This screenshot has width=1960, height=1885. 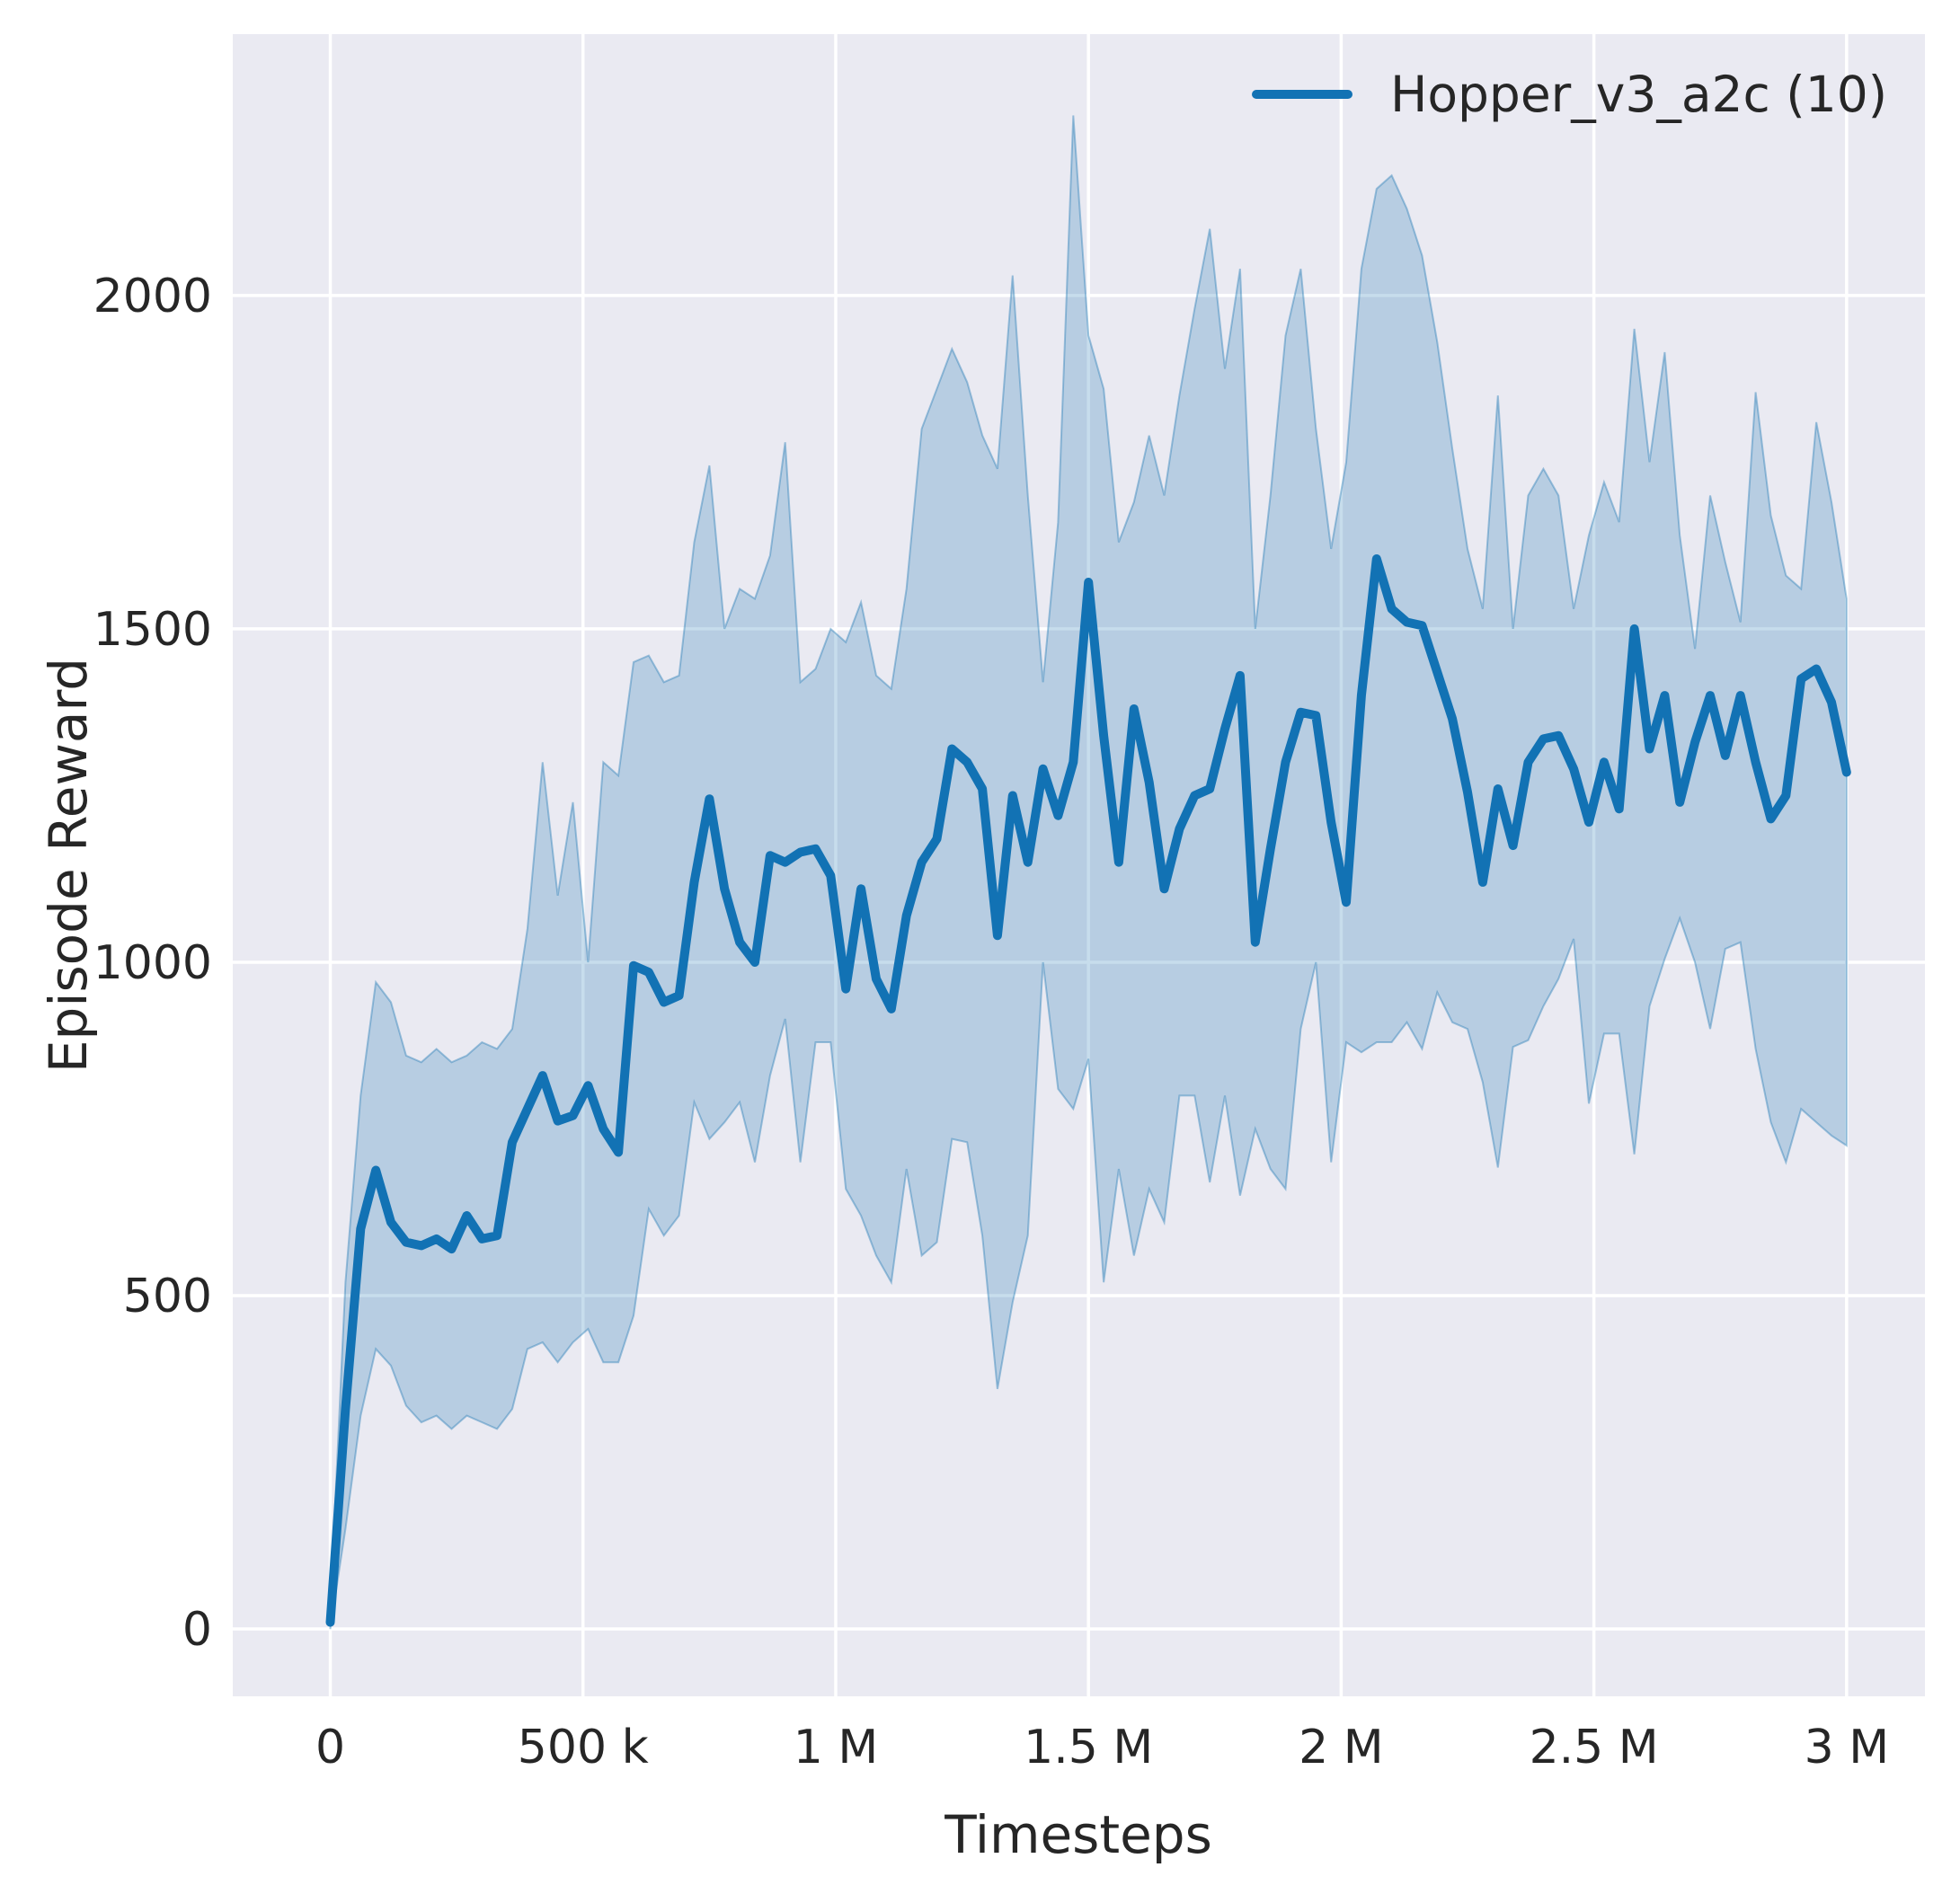 What do you see at coordinates (1639, 94) in the screenshot?
I see `legend-label: Hopper_v3_a2c (10)` at bounding box center [1639, 94].